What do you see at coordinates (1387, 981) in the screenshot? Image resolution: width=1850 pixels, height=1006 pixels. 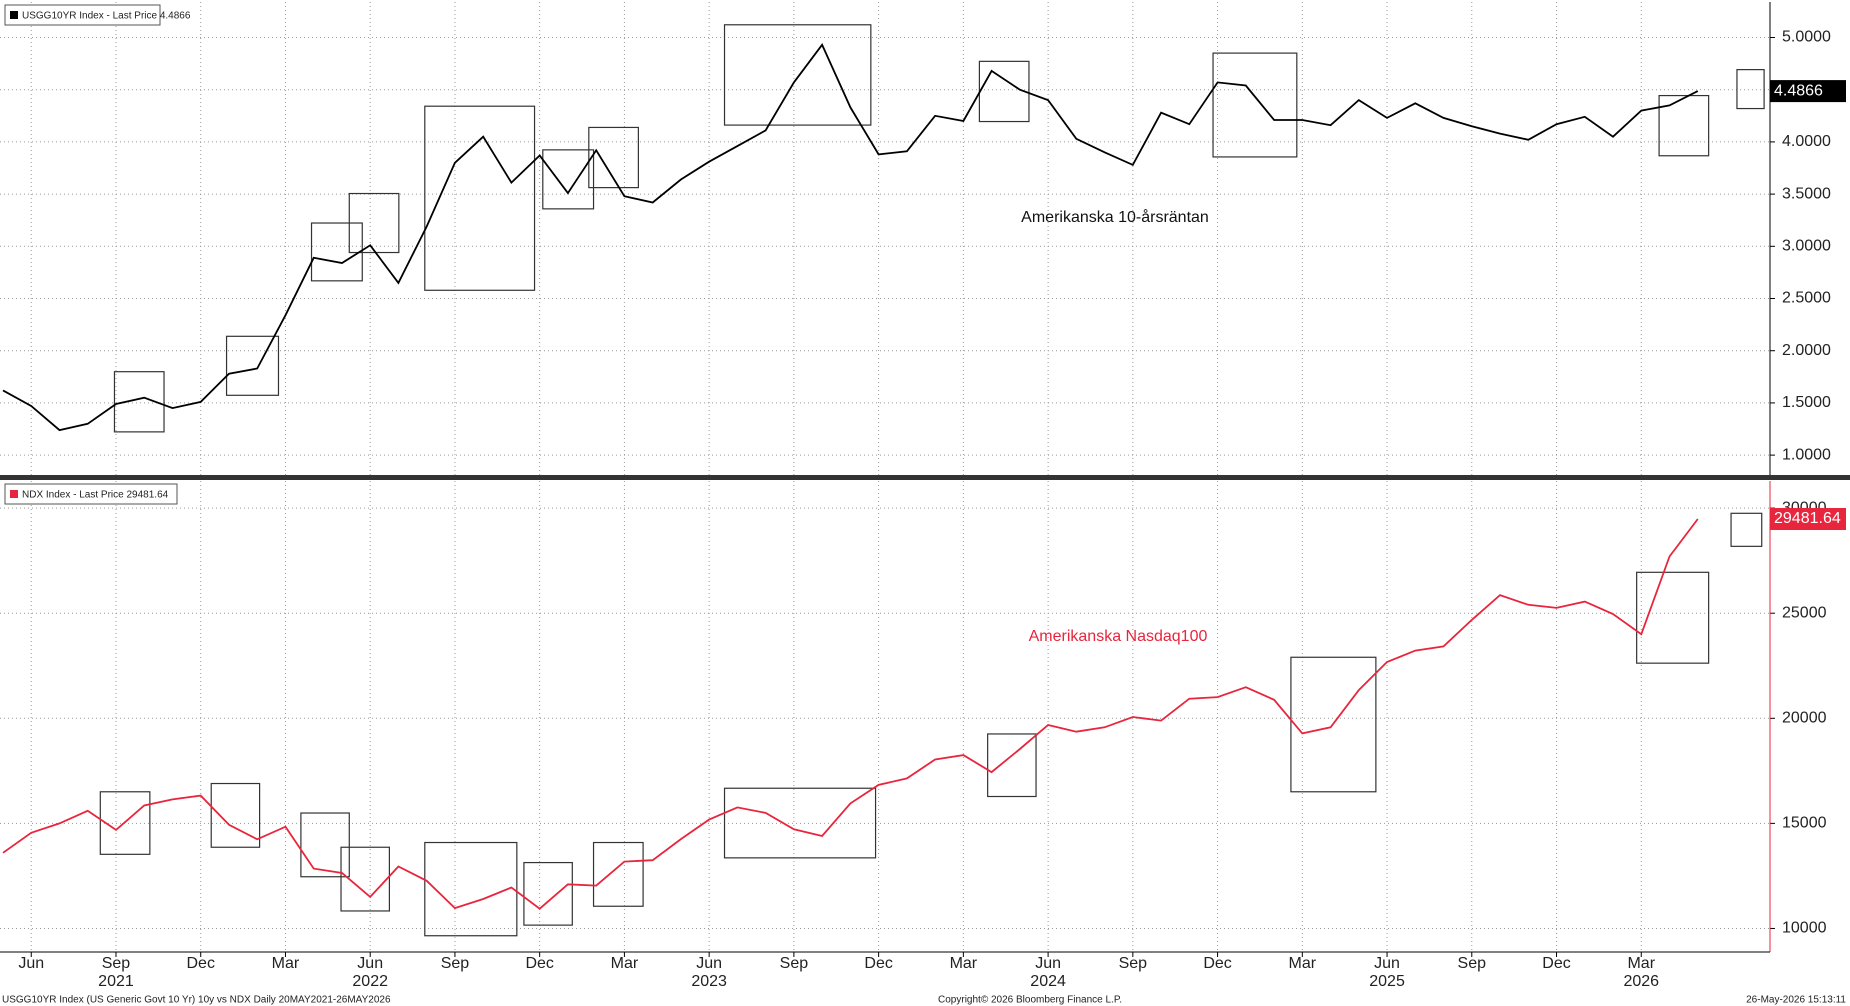 I see `year-label: 2025` at bounding box center [1387, 981].